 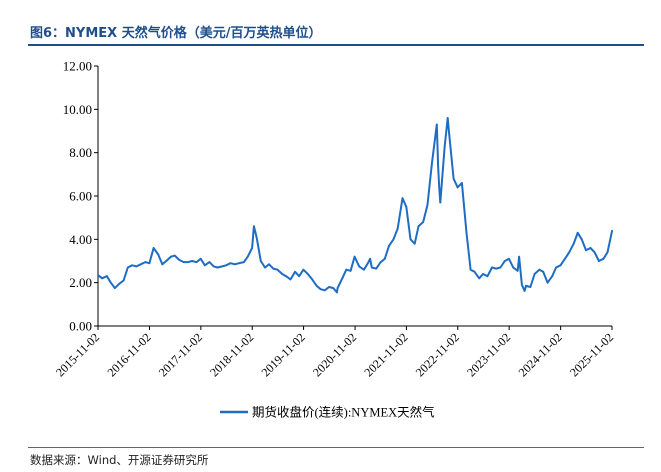 What do you see at coordinates (591, 354) in the screenshot?
I see `x-tick-label: 2025-11-02` at bounding box center [591, 354].